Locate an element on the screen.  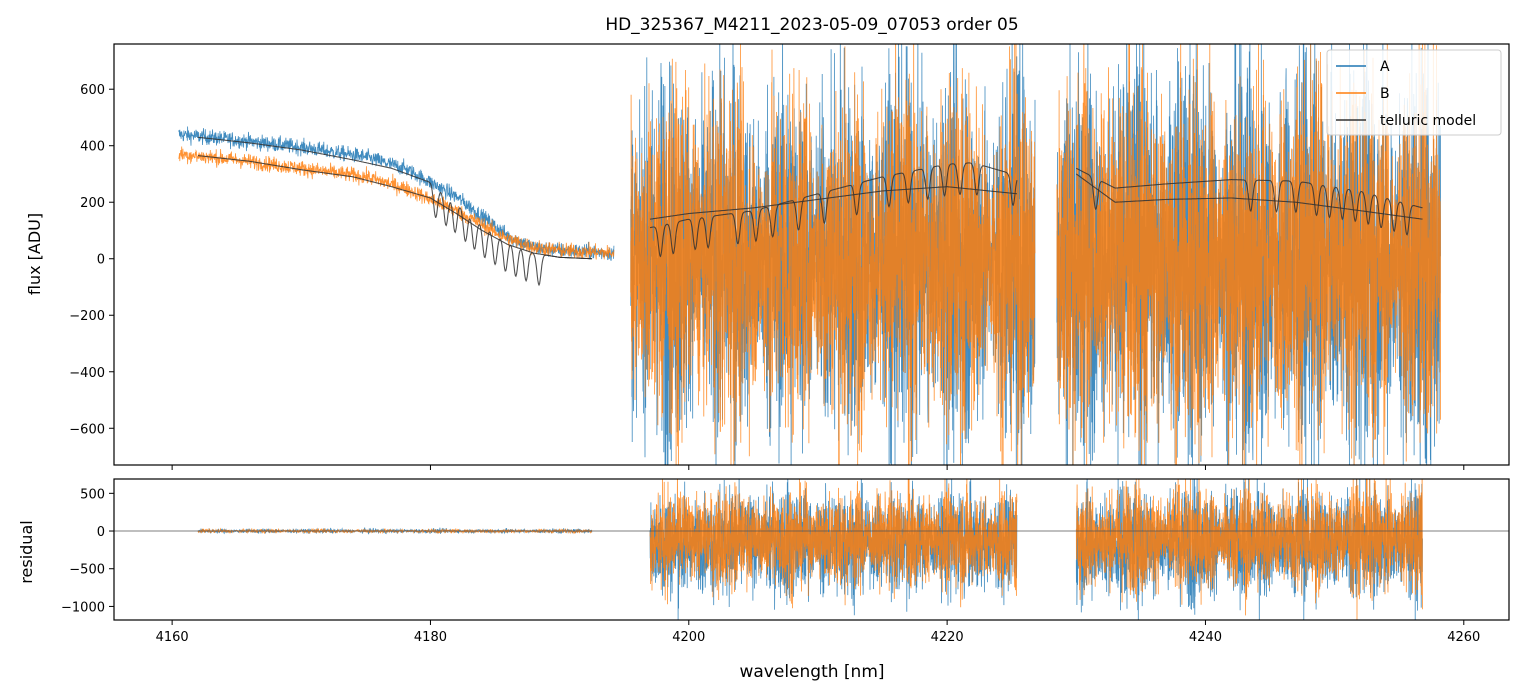
y-tick-label: −500 is located at coordinates (87, 570).